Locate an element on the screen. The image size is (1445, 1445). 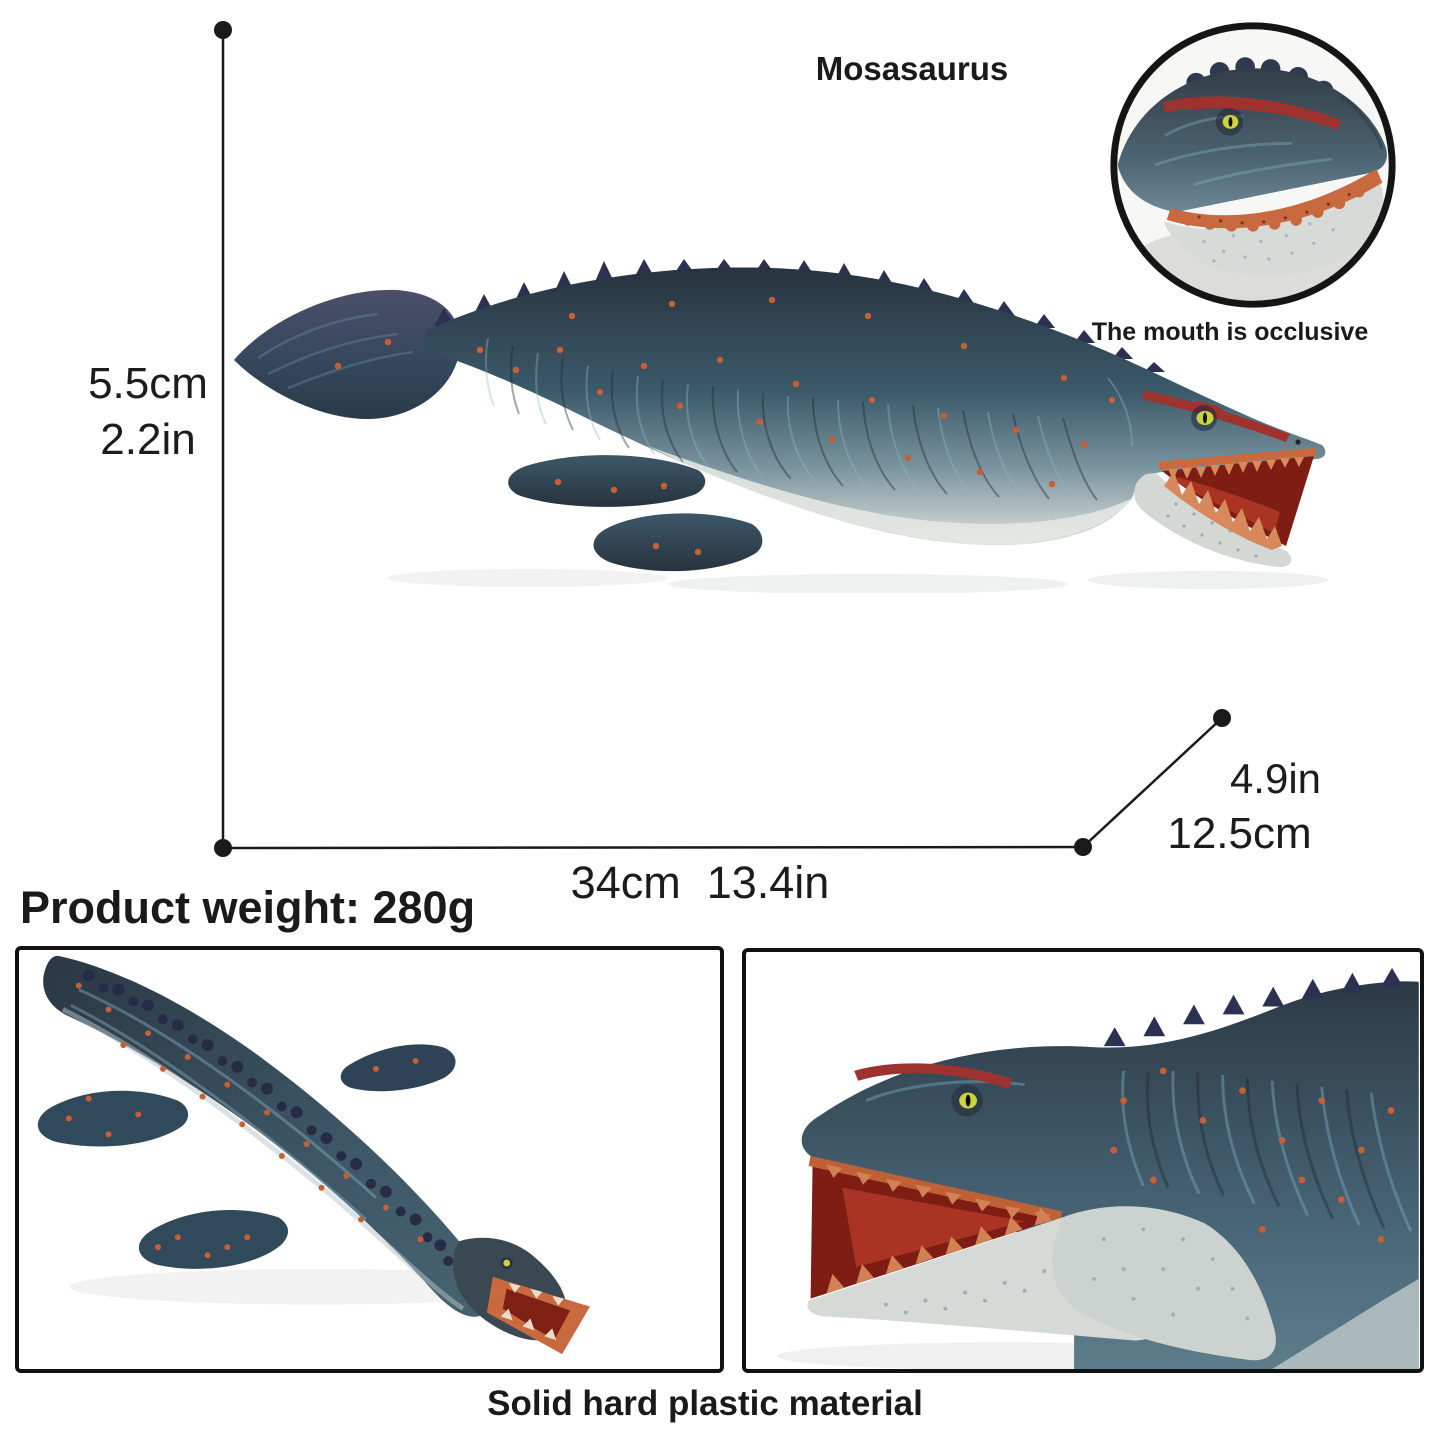
material-caption: Solid hard plastic material is located at coordinates (705, 1403).